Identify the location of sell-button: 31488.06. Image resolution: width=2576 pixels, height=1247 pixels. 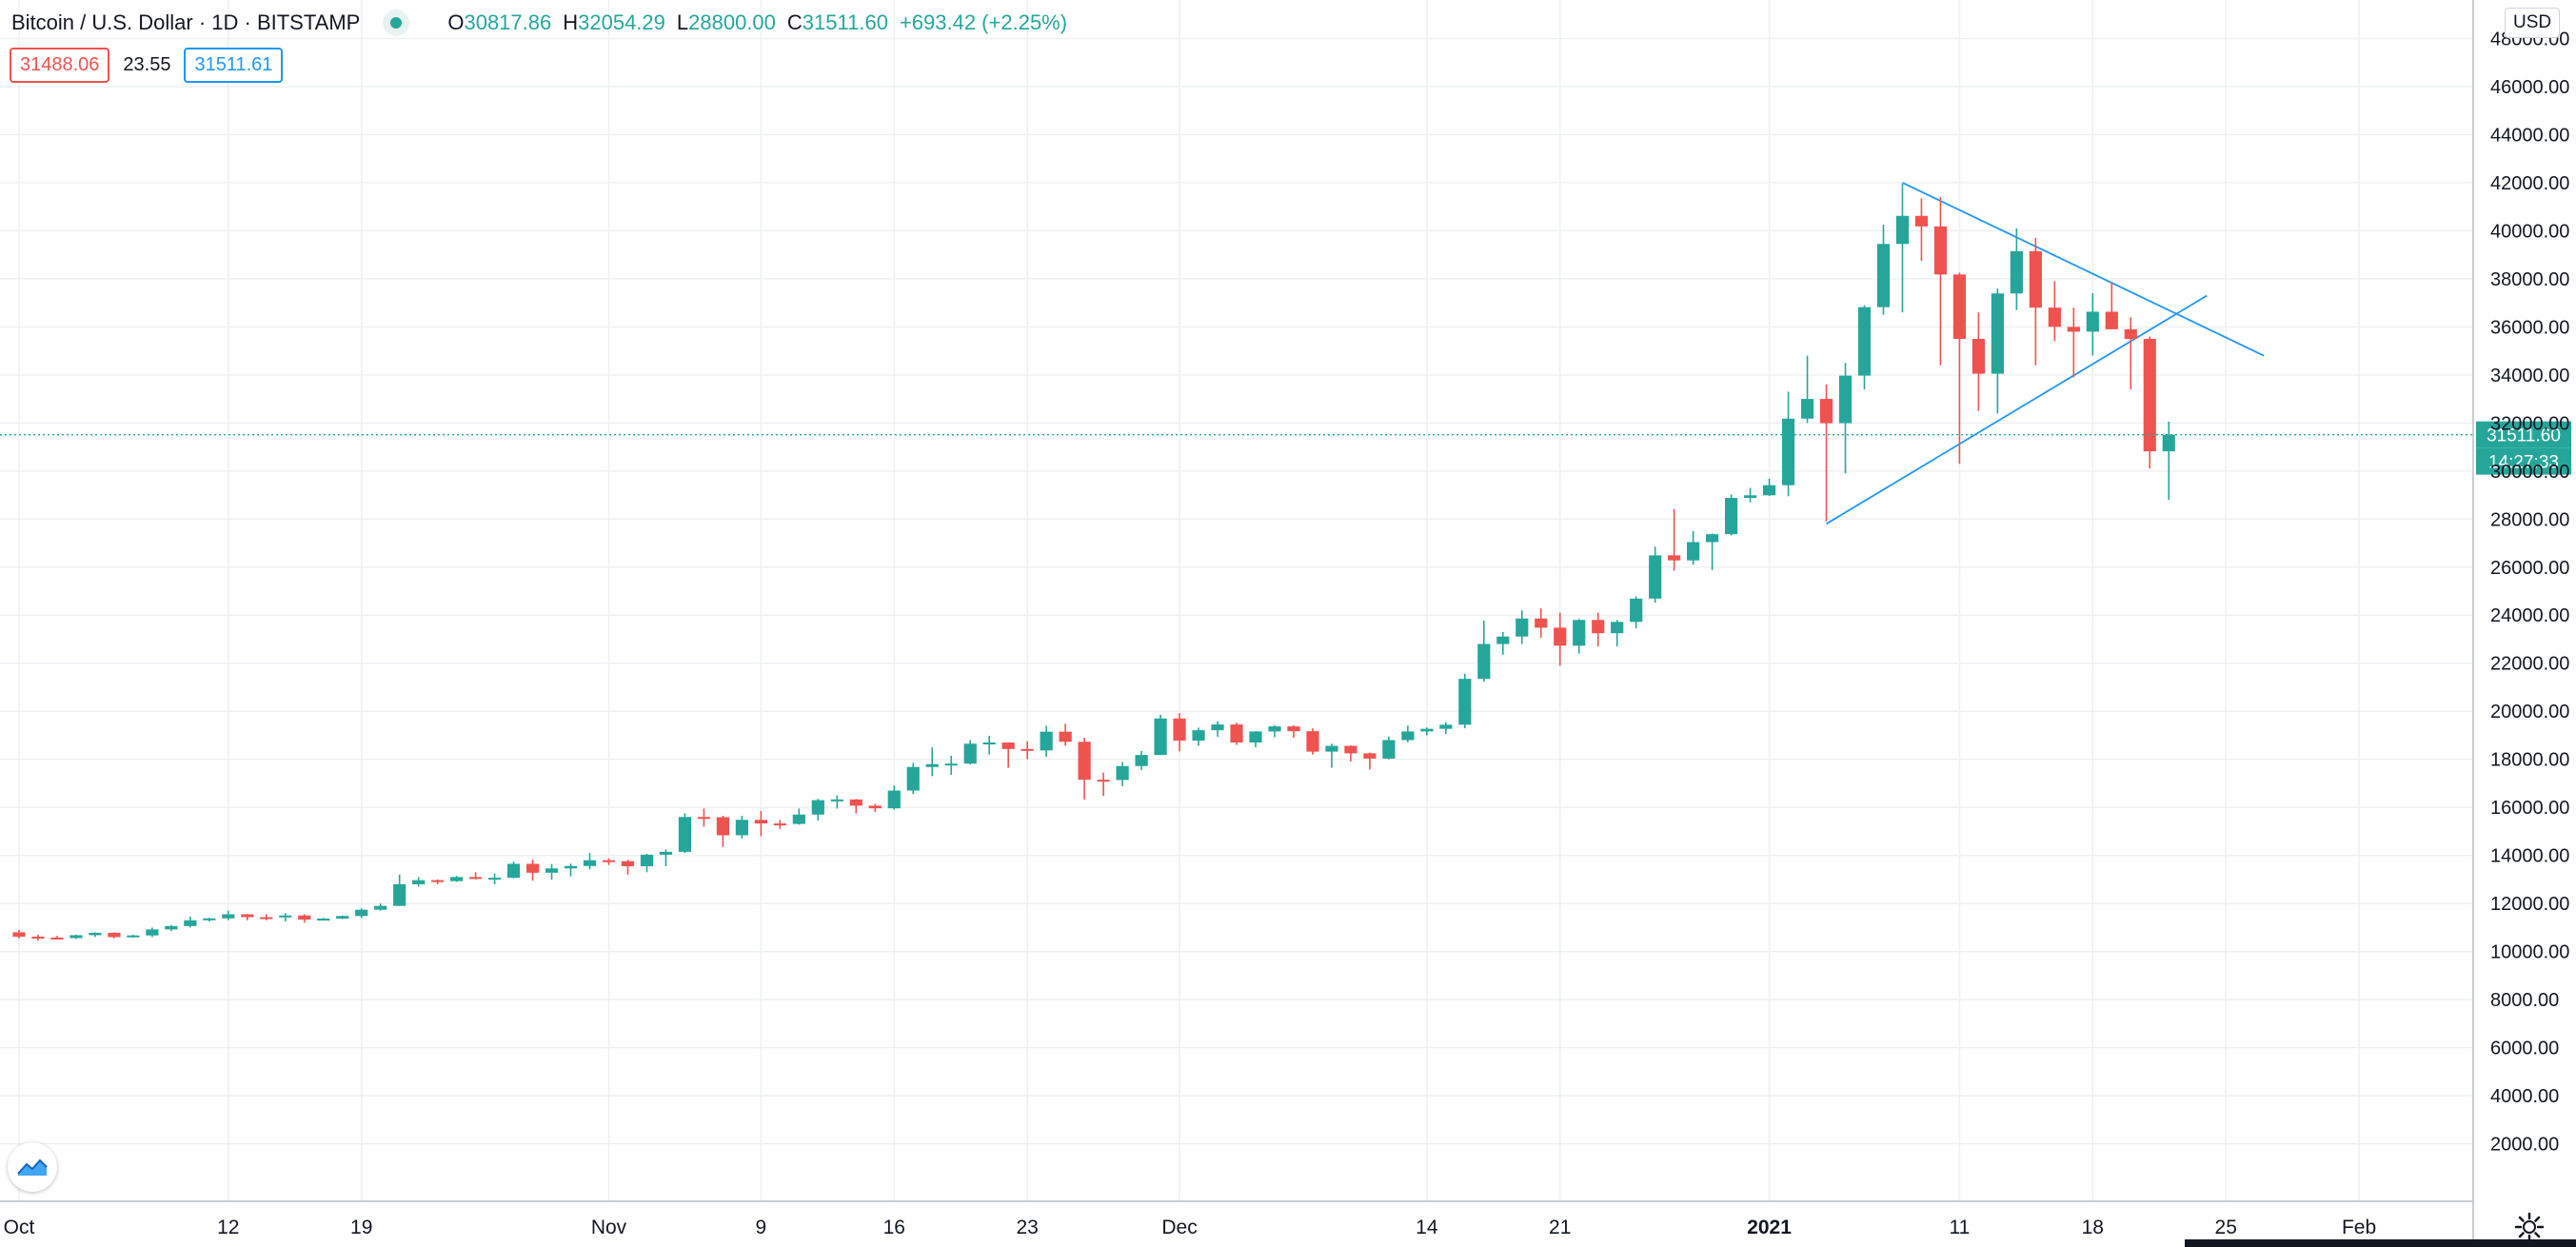
(60, 65).